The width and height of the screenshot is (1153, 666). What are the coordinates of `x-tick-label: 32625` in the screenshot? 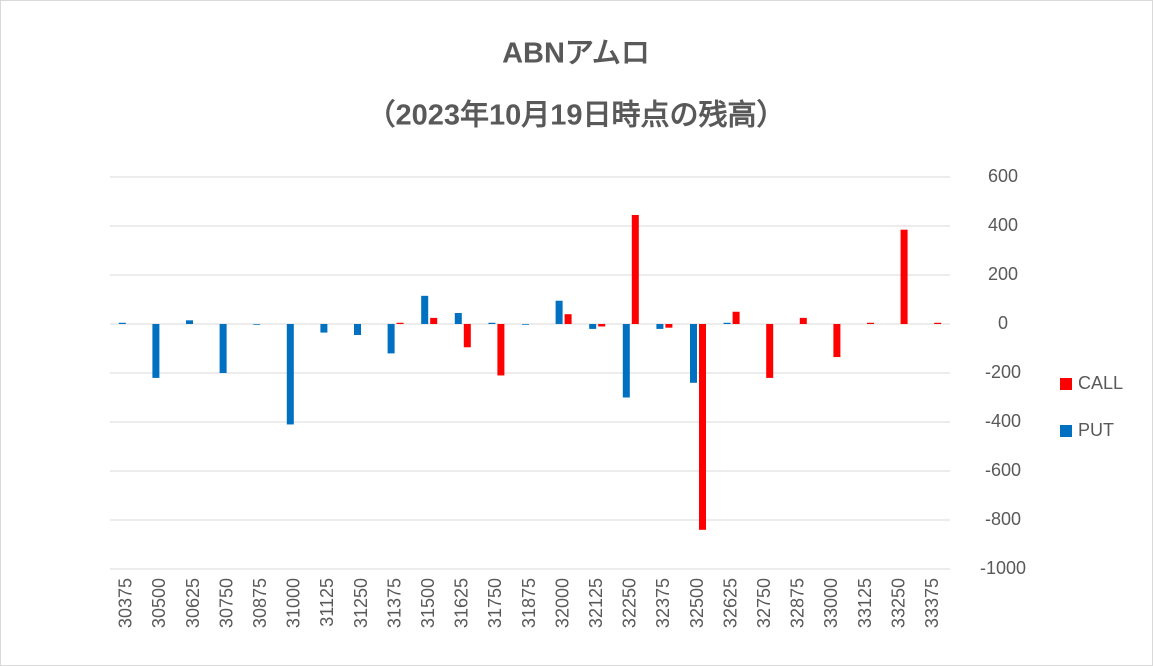 It's located at (730, 603).